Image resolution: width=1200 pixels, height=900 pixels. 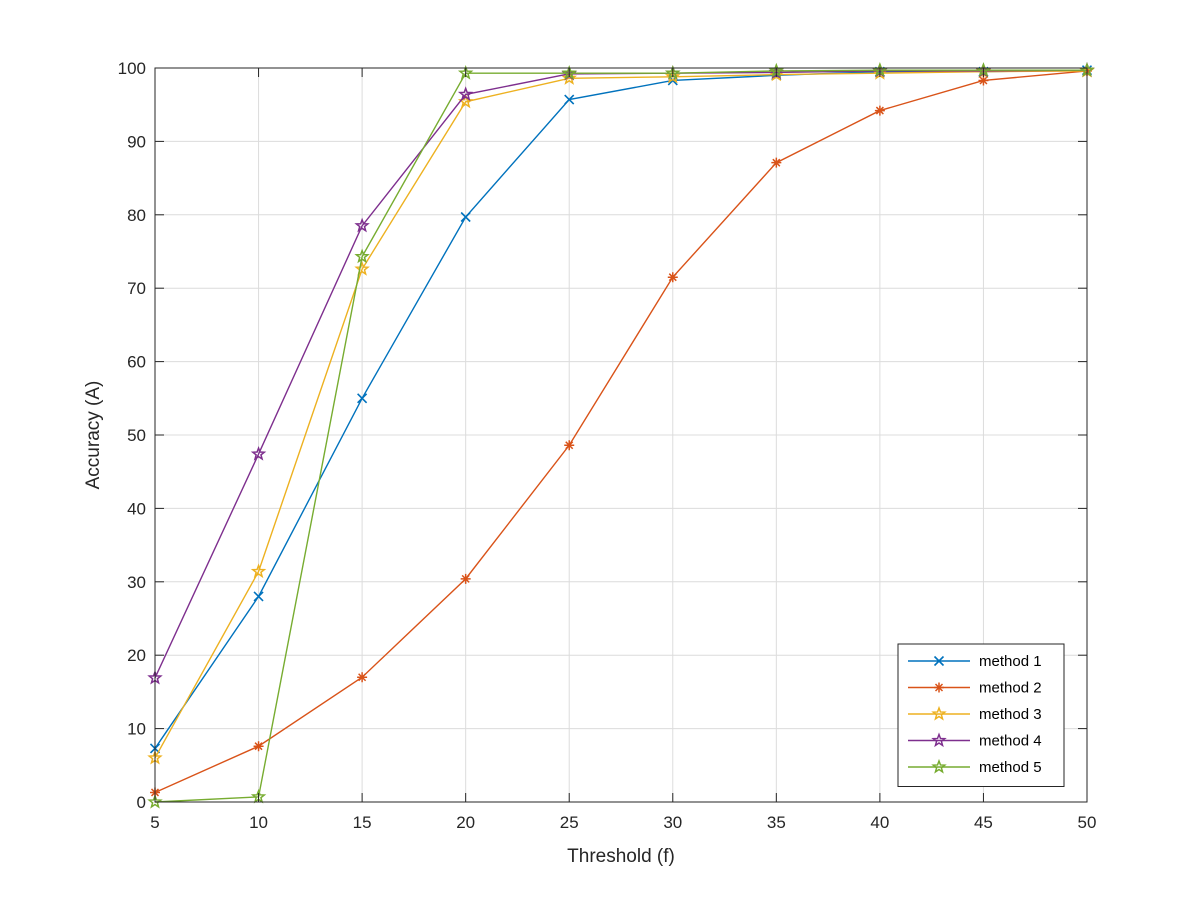 What do you see at coordinates (136, 582) in the screenshot?
I see `y-tick-label: 30` at bounding box center [136, 582].